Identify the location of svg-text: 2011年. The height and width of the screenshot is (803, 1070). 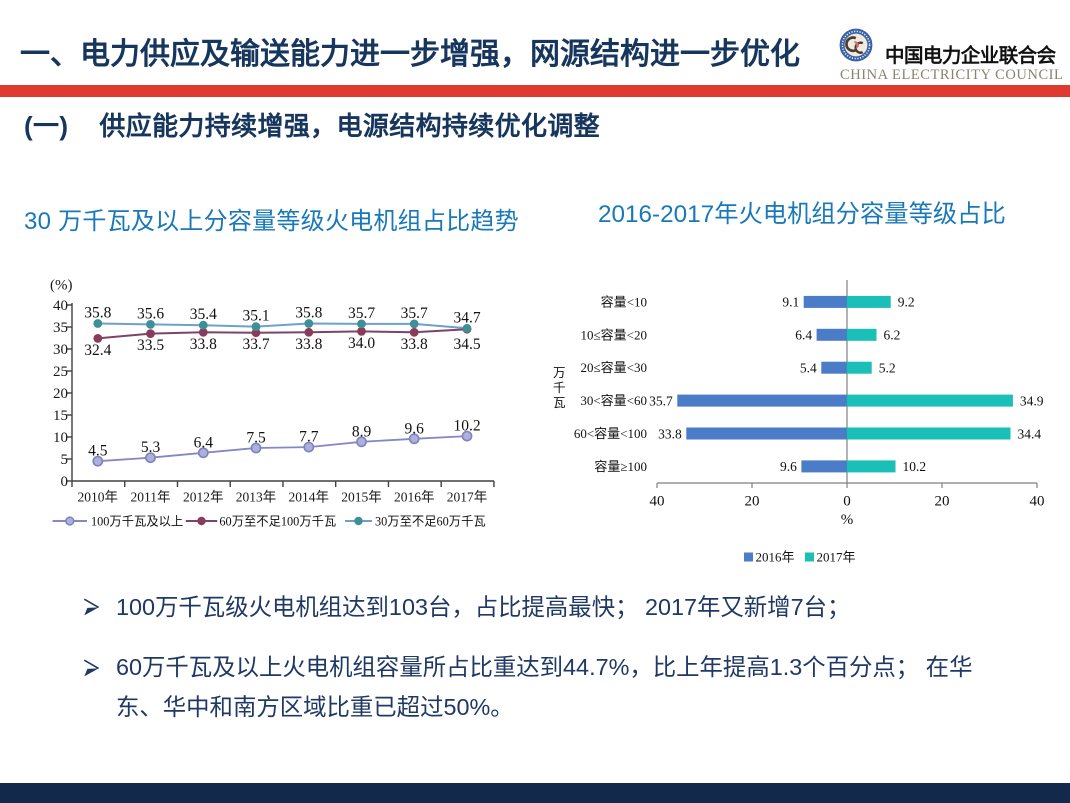
(151, 497).